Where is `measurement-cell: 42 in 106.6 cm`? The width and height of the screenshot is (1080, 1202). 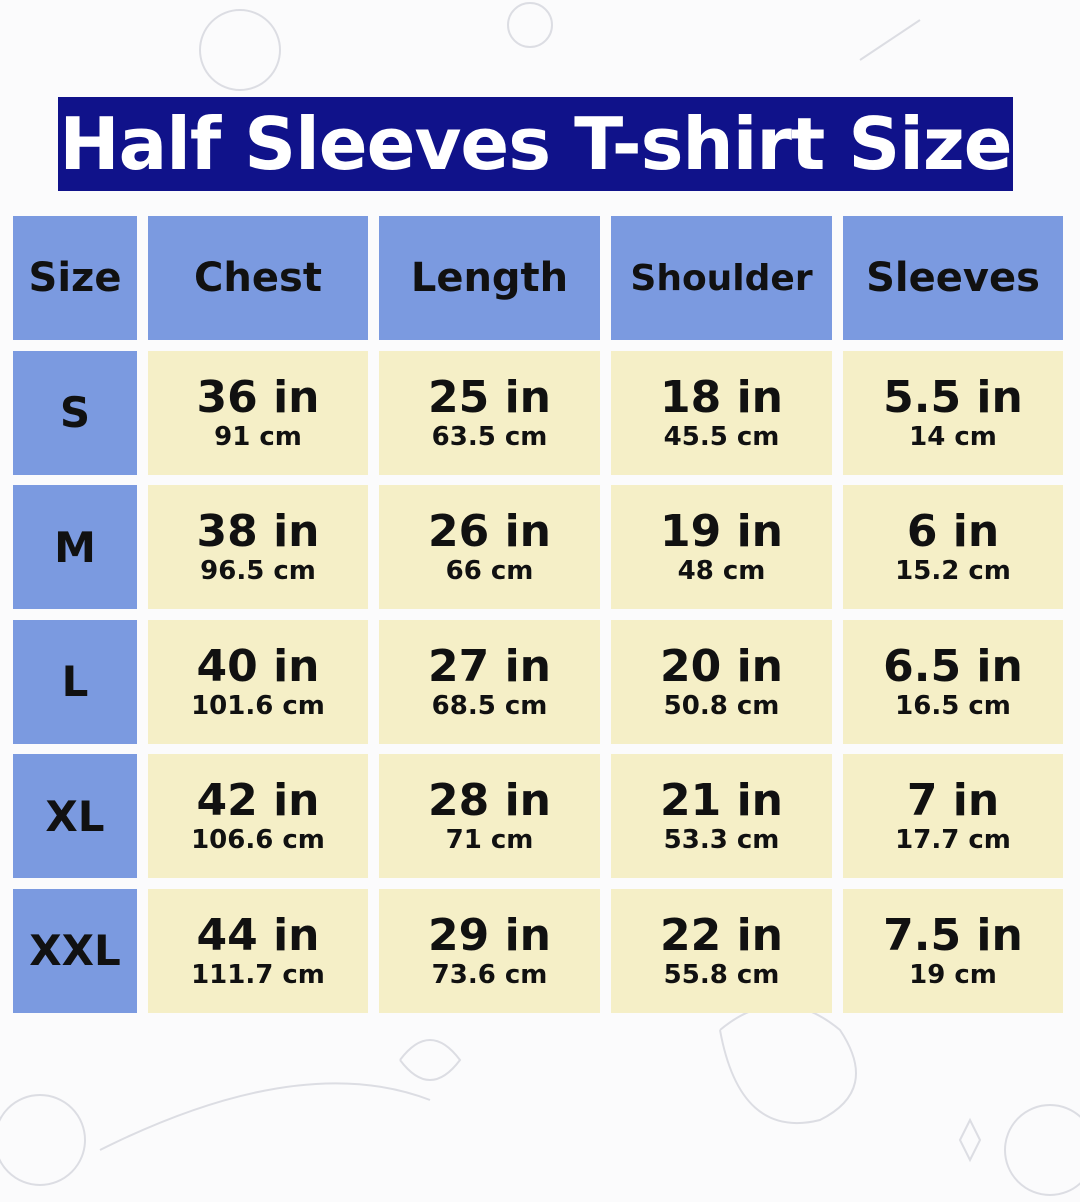 measurement-cell: 42 in 106.6 cm is located at coordinates (258, 816).